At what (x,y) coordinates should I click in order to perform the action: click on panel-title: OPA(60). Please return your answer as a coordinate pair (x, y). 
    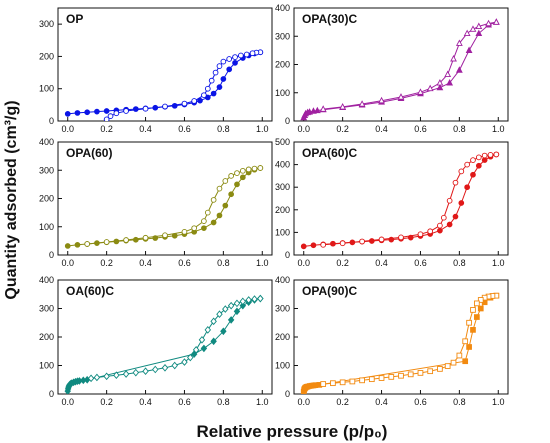
    Looking at the image, I should click on (89, 153).